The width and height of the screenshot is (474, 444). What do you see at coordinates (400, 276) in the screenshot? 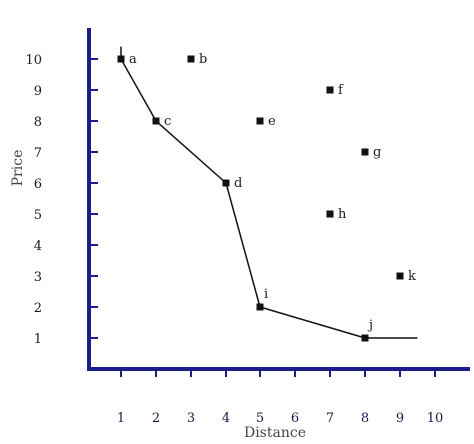
I see `point-k` at bounding box center [400, 276].